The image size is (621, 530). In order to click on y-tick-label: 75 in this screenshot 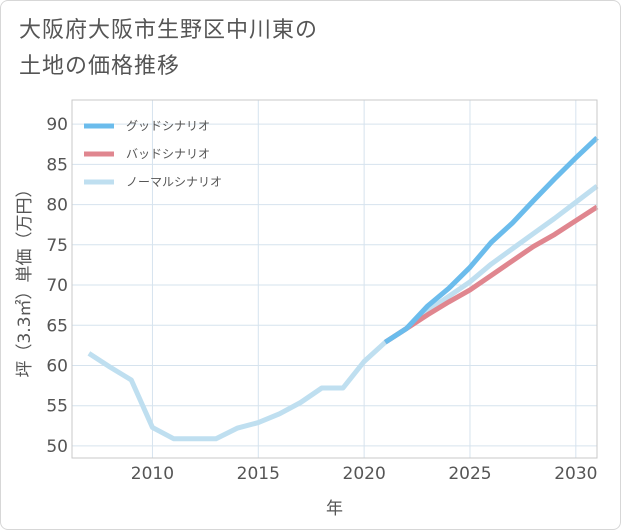, I will do `click(57, 246)`.